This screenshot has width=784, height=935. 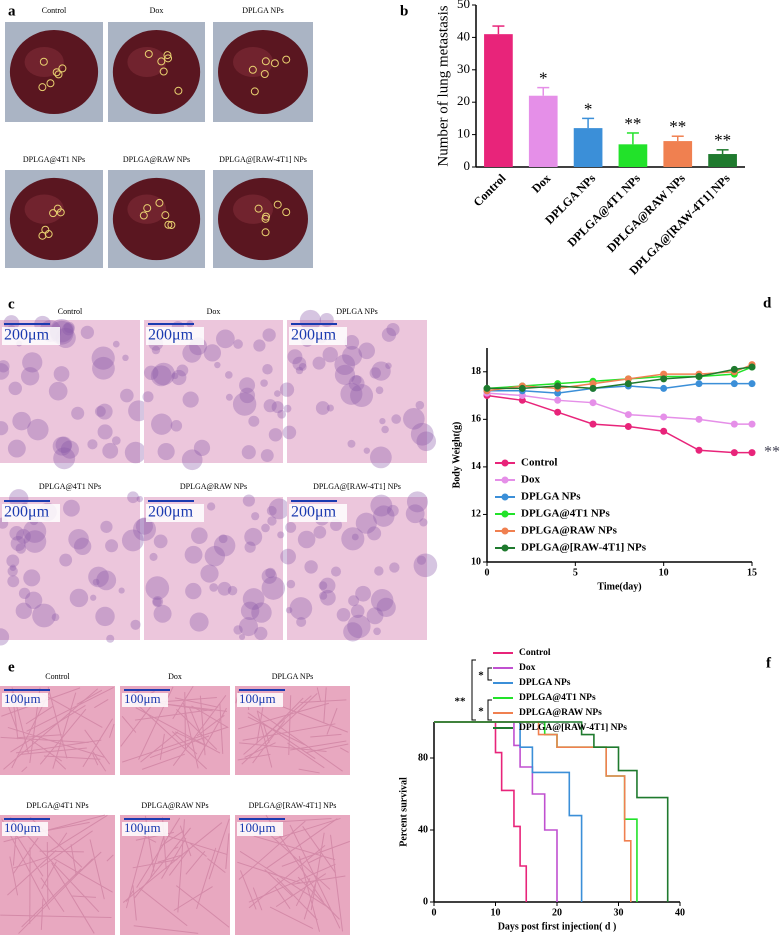 What do you see at coordinates (558, 412) in the screenshot?
I see `data-point` at bounding box center [558, 412].